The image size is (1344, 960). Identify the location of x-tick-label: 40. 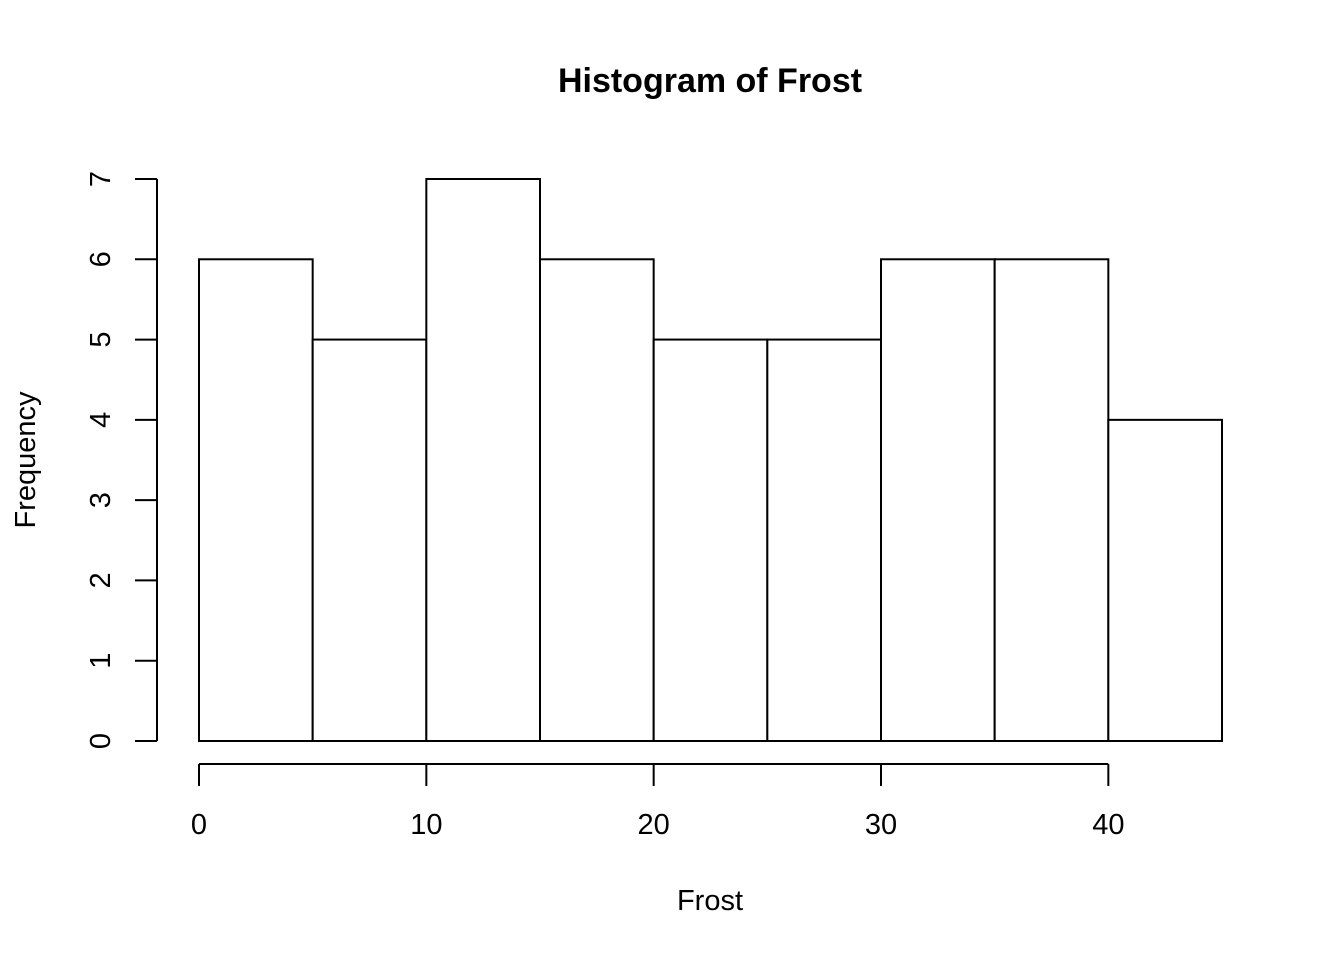
(1108, 825).